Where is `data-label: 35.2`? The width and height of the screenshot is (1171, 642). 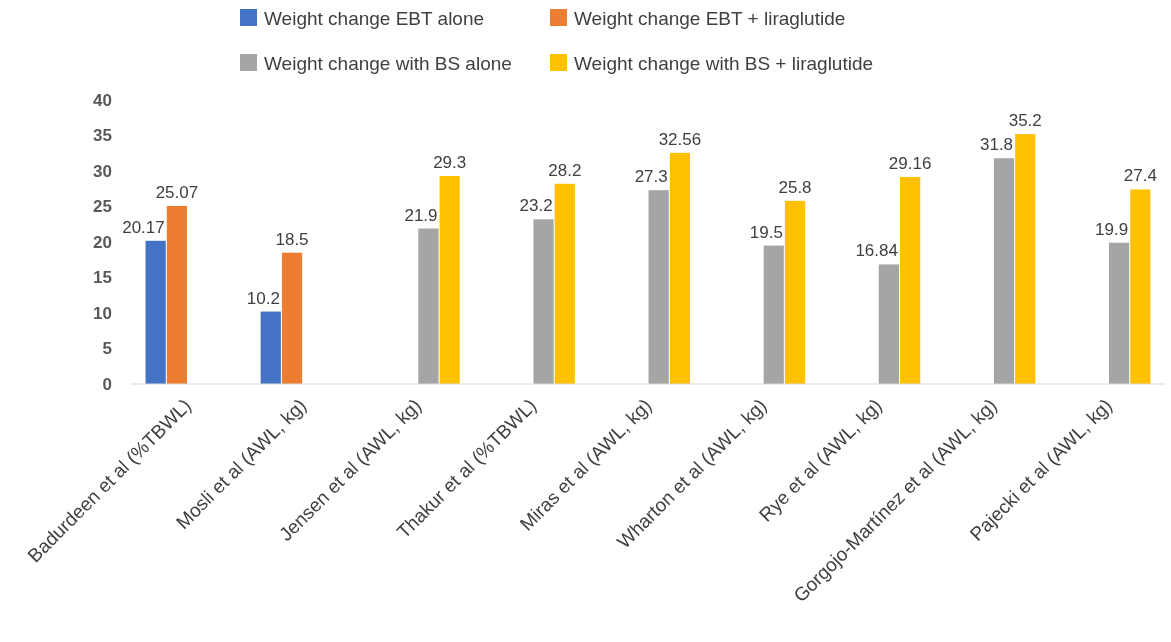 data-label: 35.2 is located at coordinates (1025, 121).